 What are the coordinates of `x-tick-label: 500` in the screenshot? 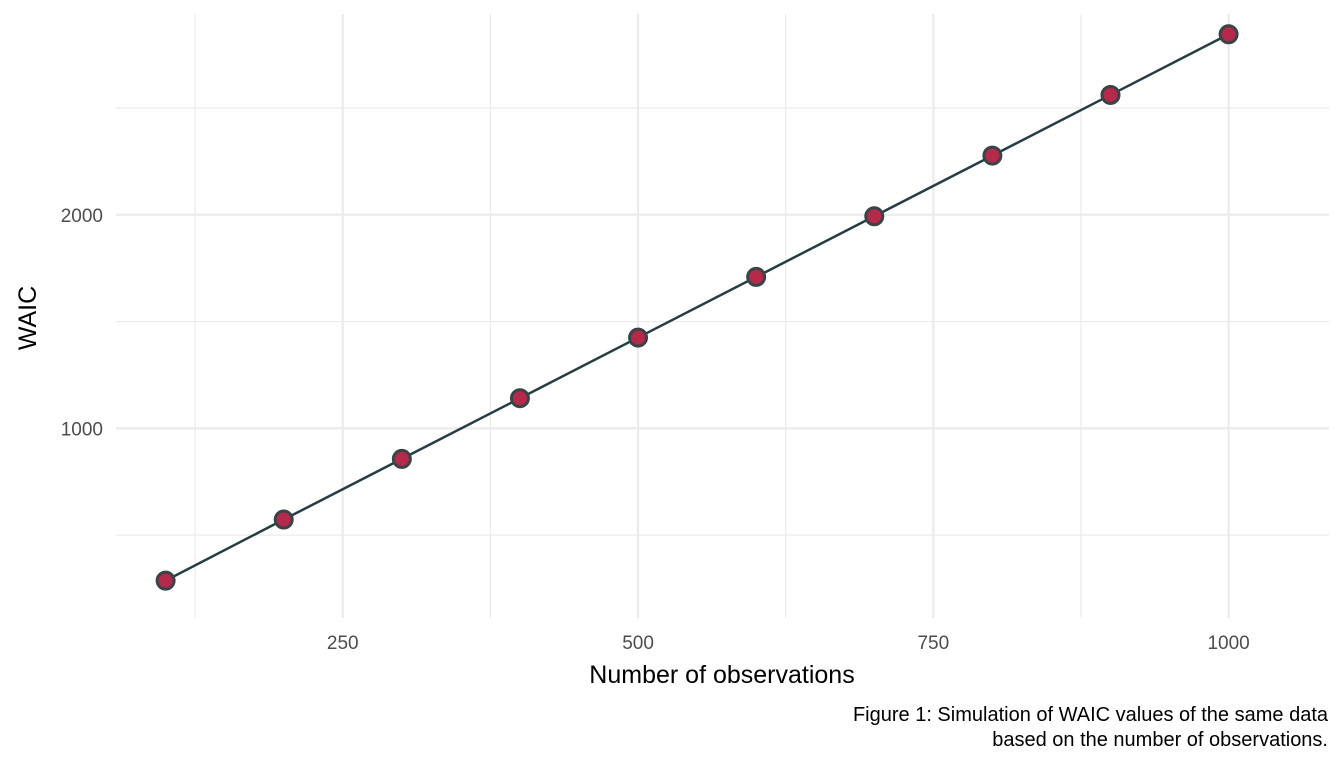 It's located at (638, 643).